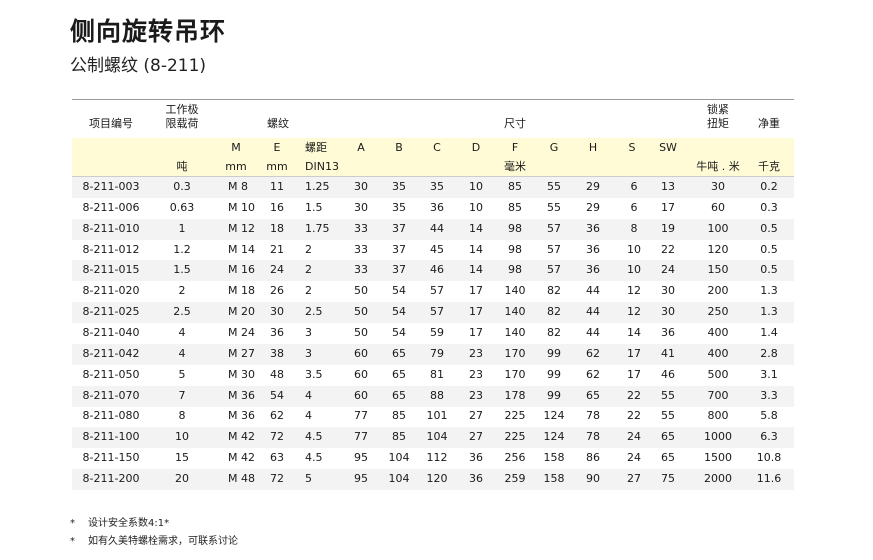  What do you see at coordinates (361, 416) in the screenshot?
I see `table-cell: 77` at bounding box center [361, 416].